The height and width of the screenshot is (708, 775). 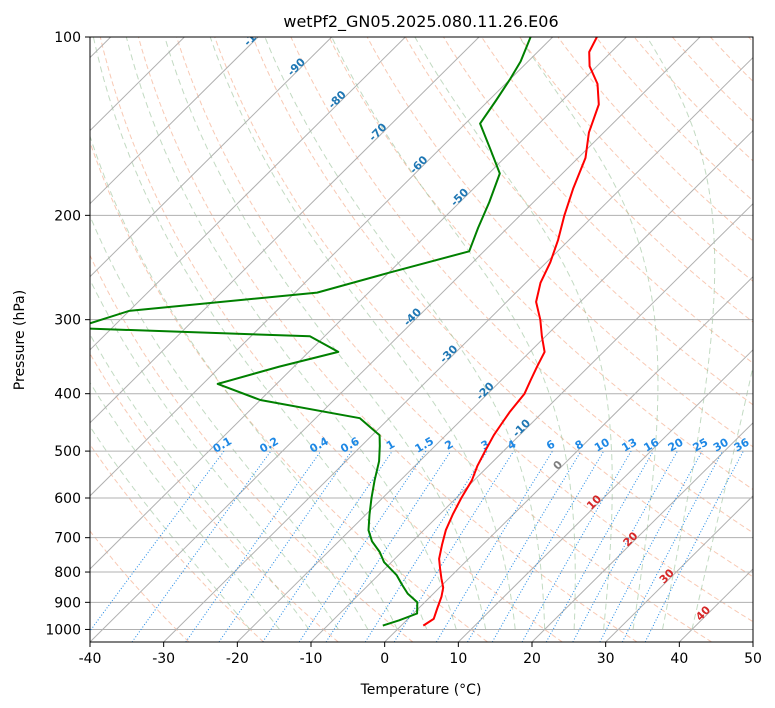 What do you see at coordinates (67, 452) in the screenshot?
I see `y-tick-label: 500` at bounding box center [67, 452].